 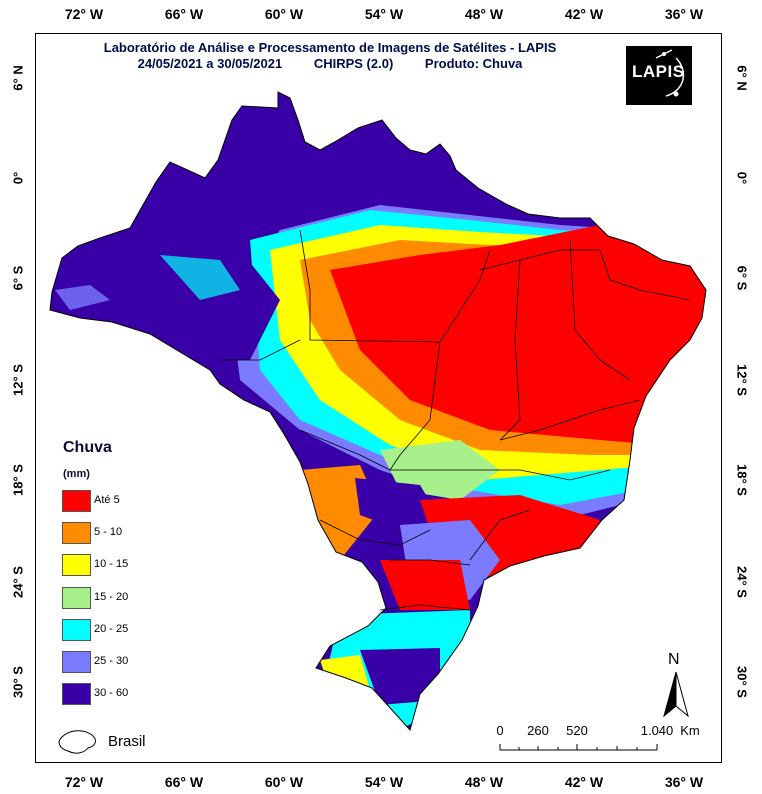 I want to click on legend-label: 25 - 30, so click(x=111, y=661).